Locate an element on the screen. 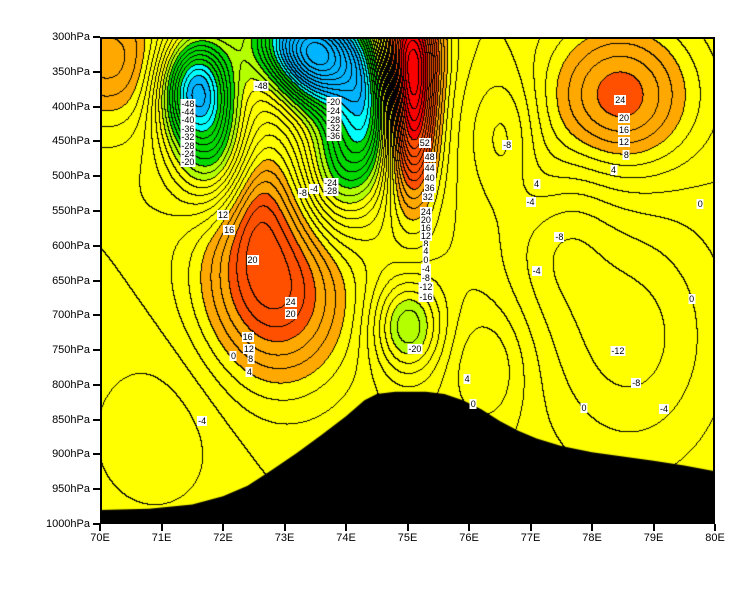 This screenshot has width=750, height=600. x-axis-label: 77E is located at coordinates (530, 538).